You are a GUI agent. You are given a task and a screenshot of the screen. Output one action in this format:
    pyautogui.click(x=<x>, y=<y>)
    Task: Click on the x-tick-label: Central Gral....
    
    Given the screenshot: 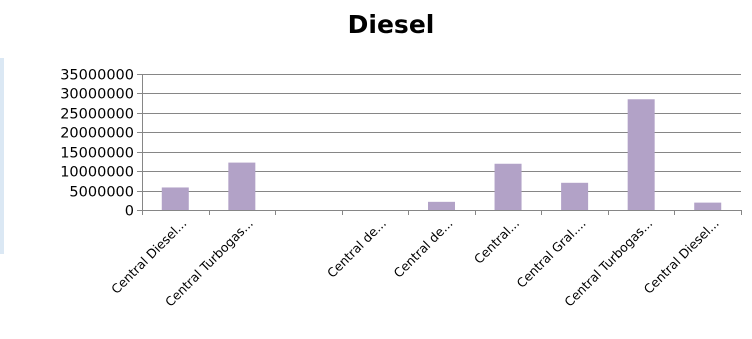 What is the action you would take?
    pyautogui.click(x=551, y=253)
    